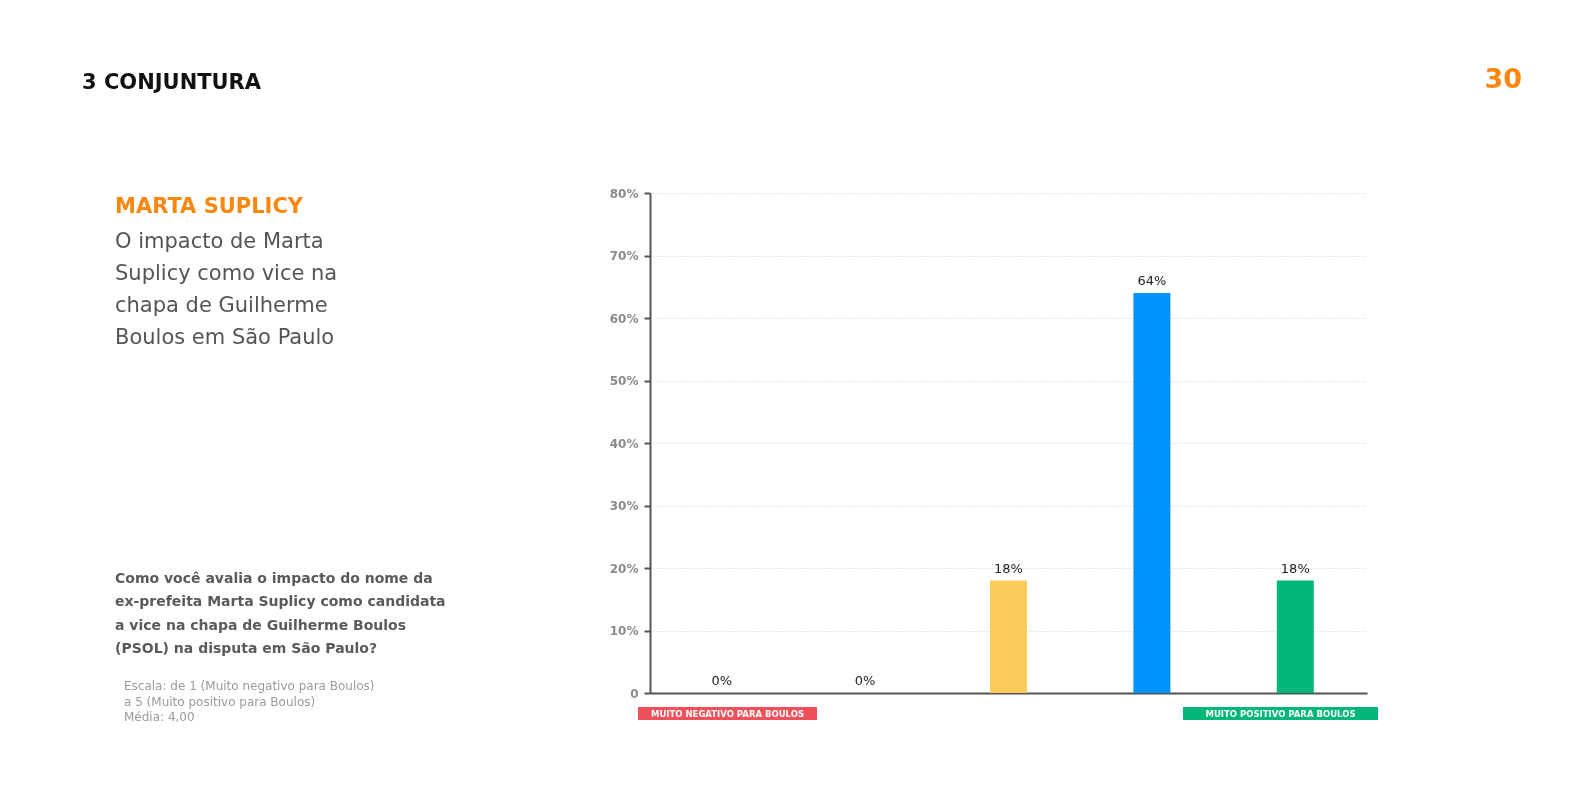  What do you see at coordinates (249, 694) in the screenshot?
I see `text: Escala: de 1 (Muito negativo para Boulos) a 5 (Muito positivo para Boulos)` at bounding box center [249, 694].